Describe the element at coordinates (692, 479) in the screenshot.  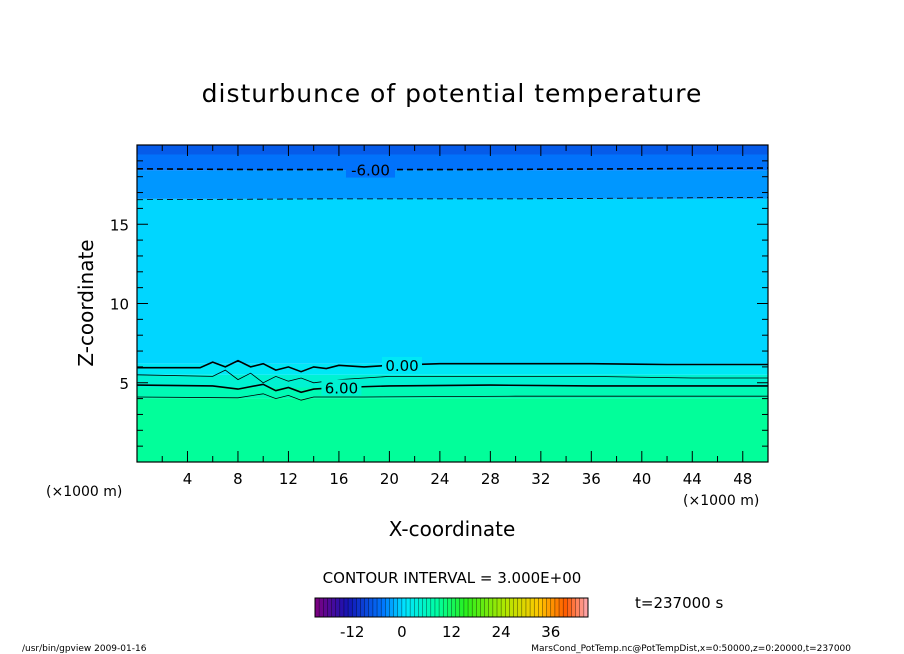
I see `x-tick-label: 44` at that location.